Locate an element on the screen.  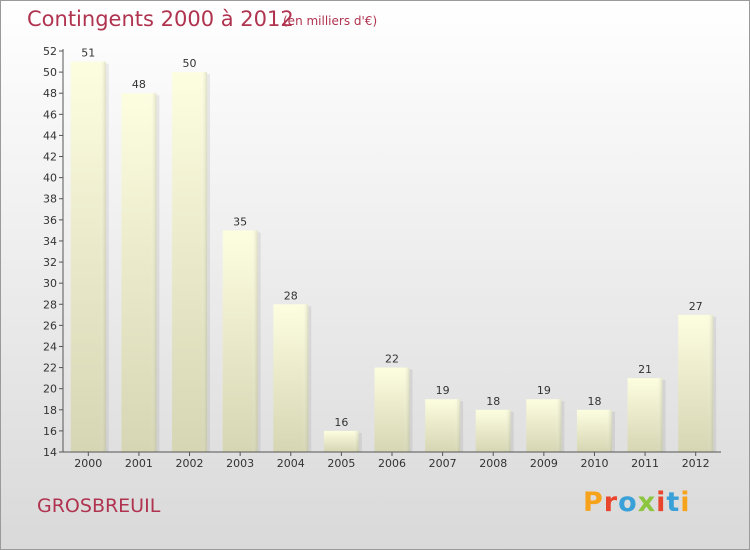
x-tick-label: 2002 is located at coordinates (190, 463).